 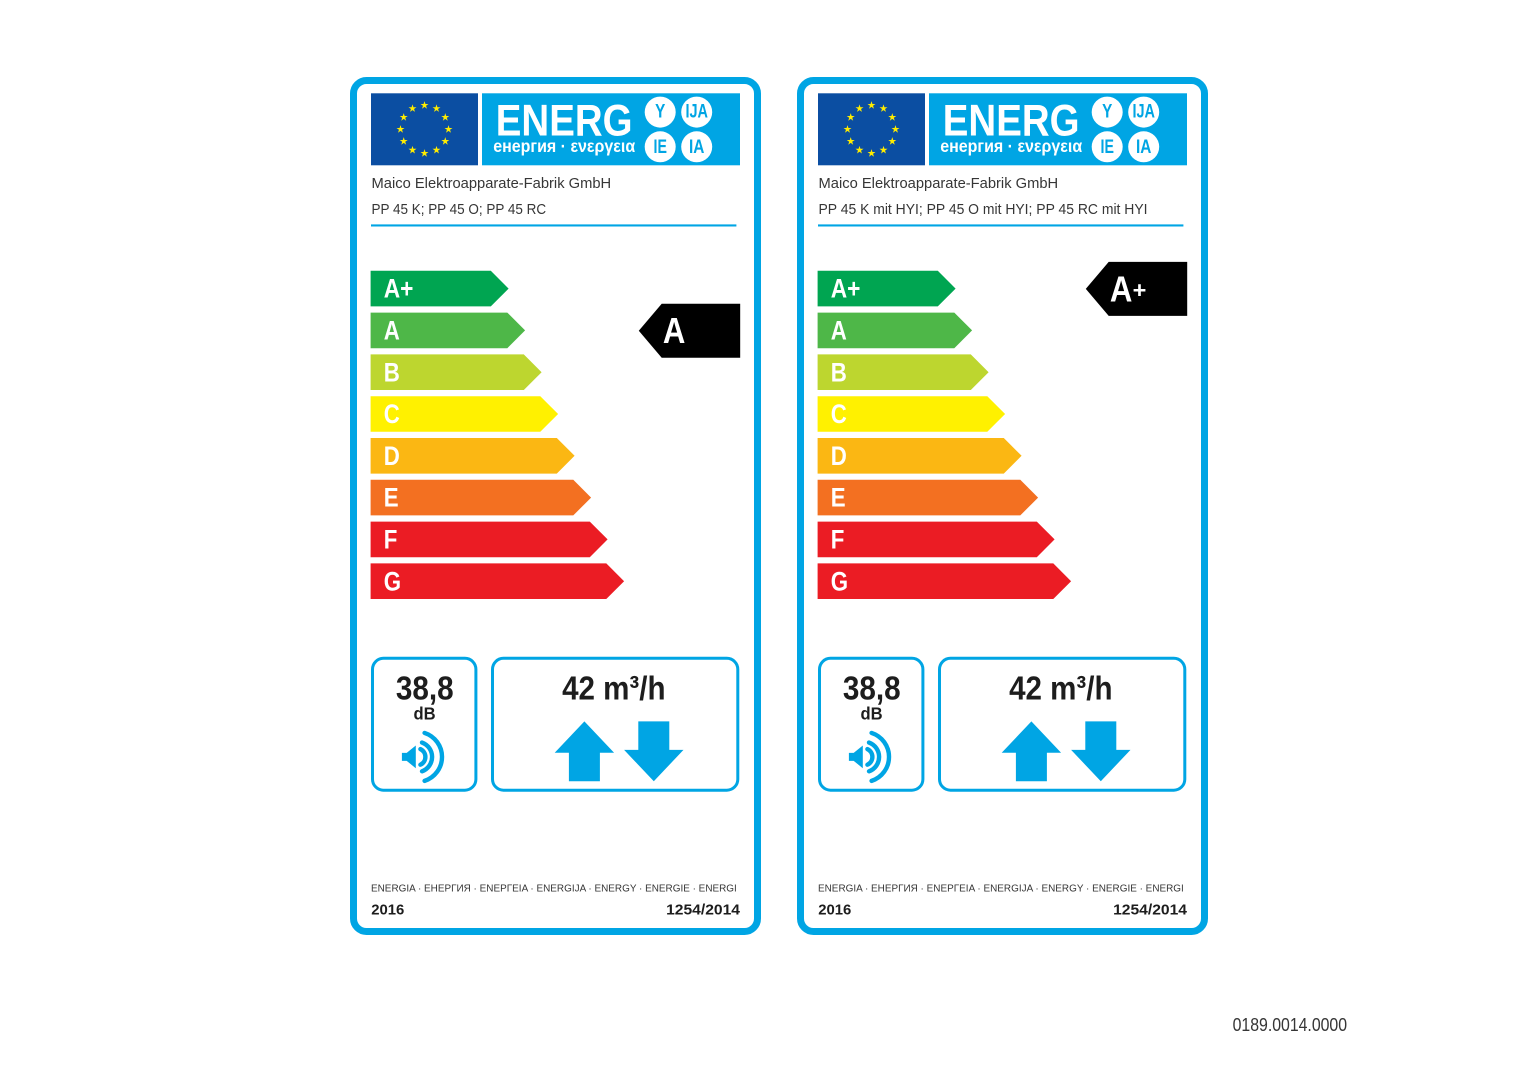 What do you see at coordinates (459, 209) in the screenshot?
I see `svg-text: PP 45 K; PP 45 O; PP 45 RC` at bounding box center [459, 209].